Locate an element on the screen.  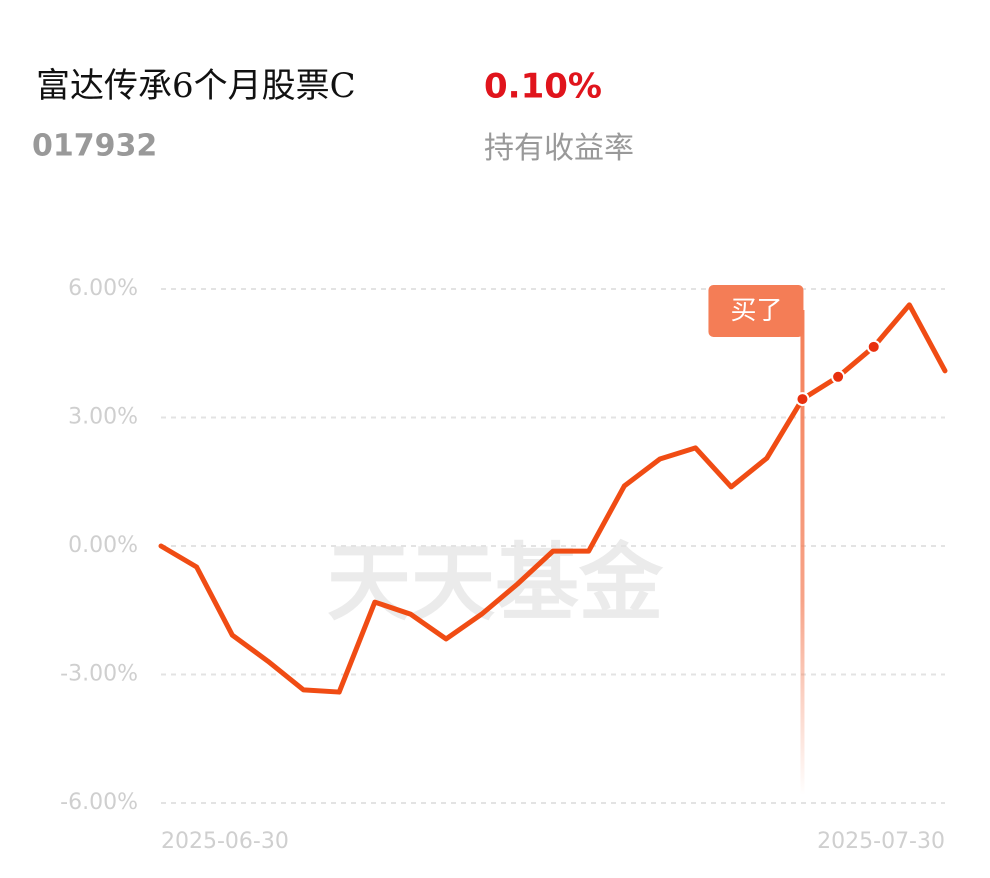
fund-code: 017932 is located at coordinates (94, 146).